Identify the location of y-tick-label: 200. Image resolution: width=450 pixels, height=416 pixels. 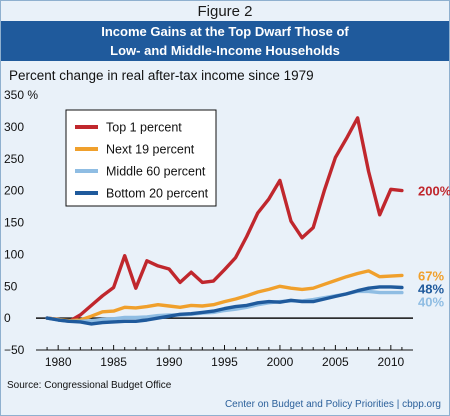
(14, 191).